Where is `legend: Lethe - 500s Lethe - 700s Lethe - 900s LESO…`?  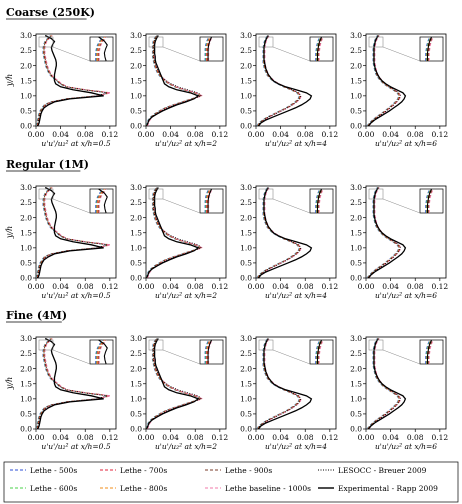 legend: Lethe - 500s Lethe - 700s Lethe - 900s LESO… is located at coordinates (231, 482).